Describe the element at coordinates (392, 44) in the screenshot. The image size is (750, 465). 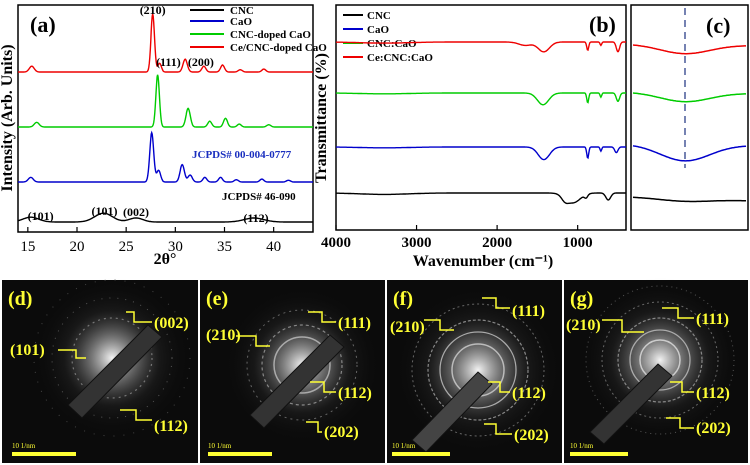
I see `legend-b-label-2: CNC:CaO` at that location.